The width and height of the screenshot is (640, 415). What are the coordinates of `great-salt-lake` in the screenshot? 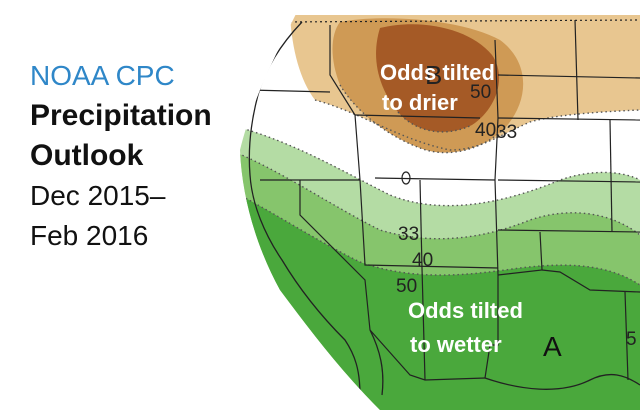 It's located at (406, 178).